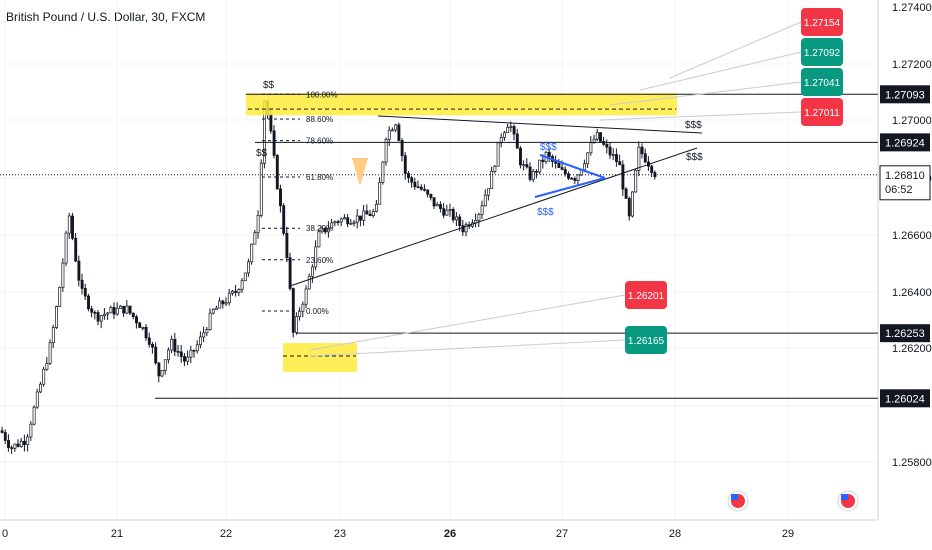 The width and height of the screenshot is (932, 550). Describe the element at coordinates (912, 236) in the screenshot. I see `price-tick-label: 1.26600` at that location.